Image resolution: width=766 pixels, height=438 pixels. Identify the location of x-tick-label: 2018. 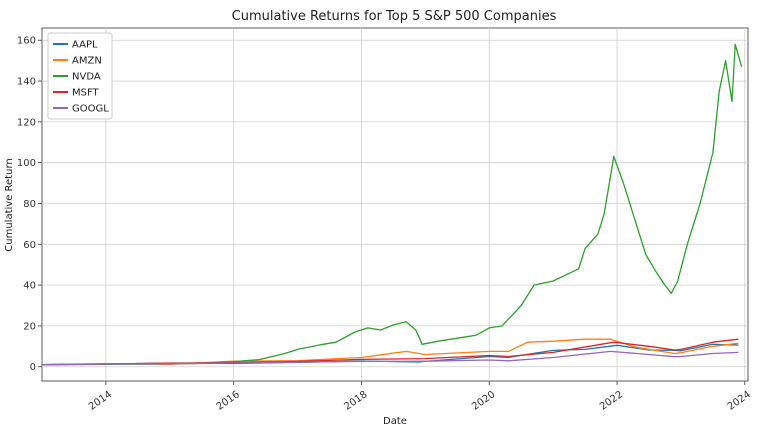
(355, 401).